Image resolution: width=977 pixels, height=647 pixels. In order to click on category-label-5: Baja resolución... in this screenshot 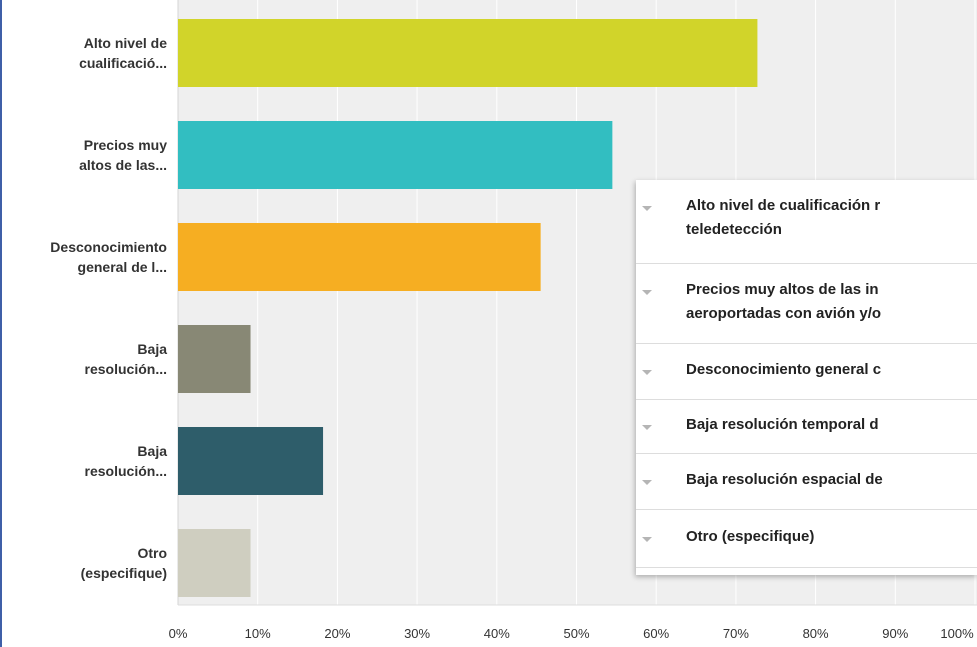, I will do `click(86, 461)`.